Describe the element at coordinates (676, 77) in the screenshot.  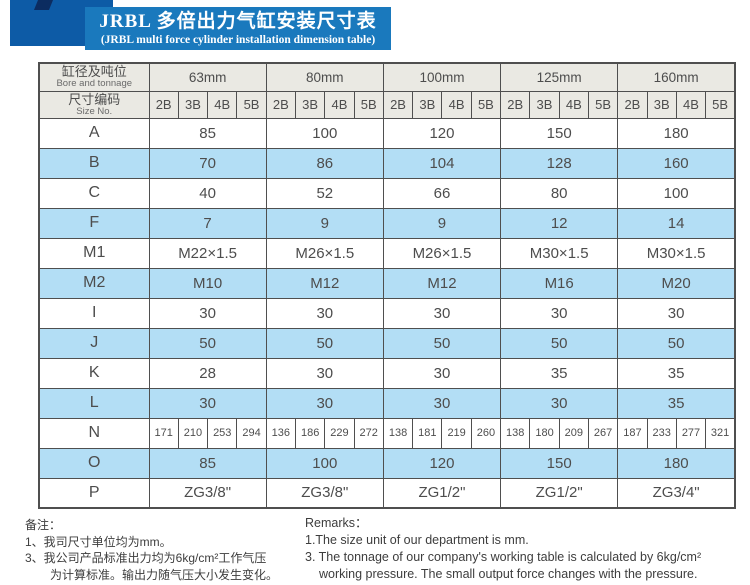
I see `bore-header: 160mm` at that location.